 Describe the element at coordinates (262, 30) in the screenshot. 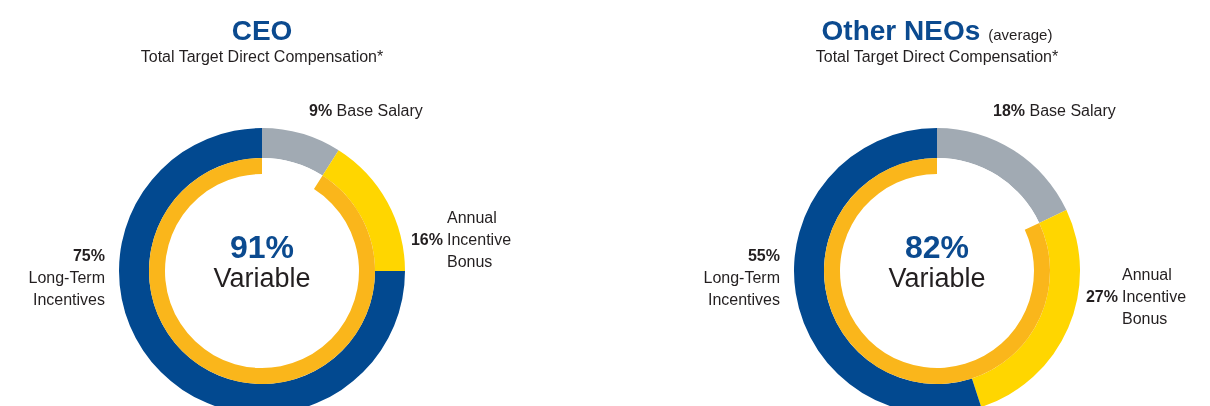

I see `chart-title: CEO` at that location.